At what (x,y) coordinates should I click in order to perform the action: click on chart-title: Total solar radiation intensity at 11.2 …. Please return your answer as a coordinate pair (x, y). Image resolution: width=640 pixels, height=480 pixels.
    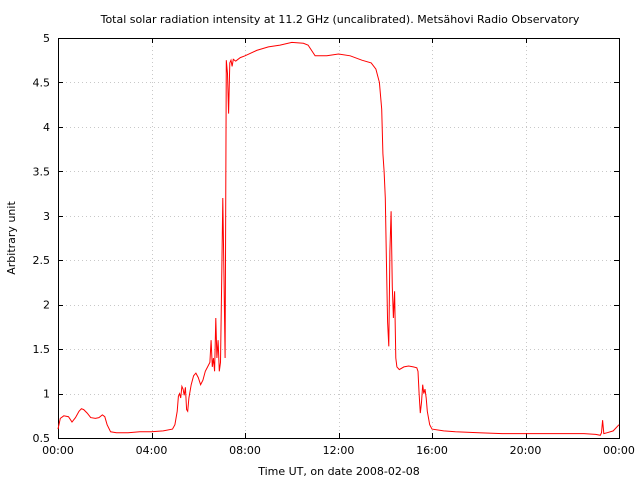
    Looking at the image, I should click on (340, 19).